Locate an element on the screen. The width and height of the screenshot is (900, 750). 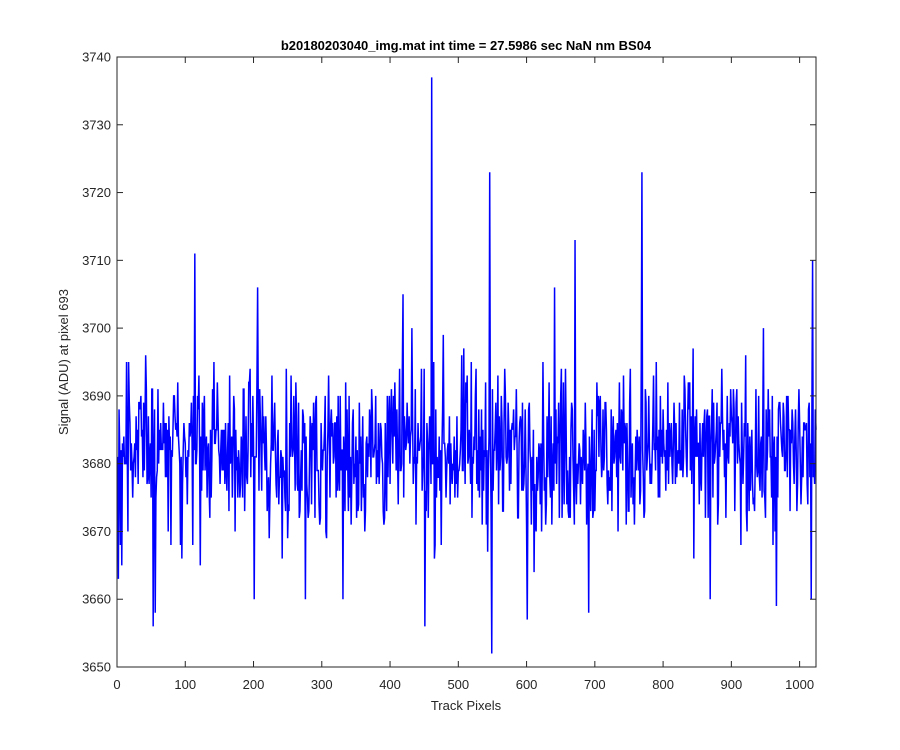
y-tick-label: 3690 is located at coordinates (96, 395).